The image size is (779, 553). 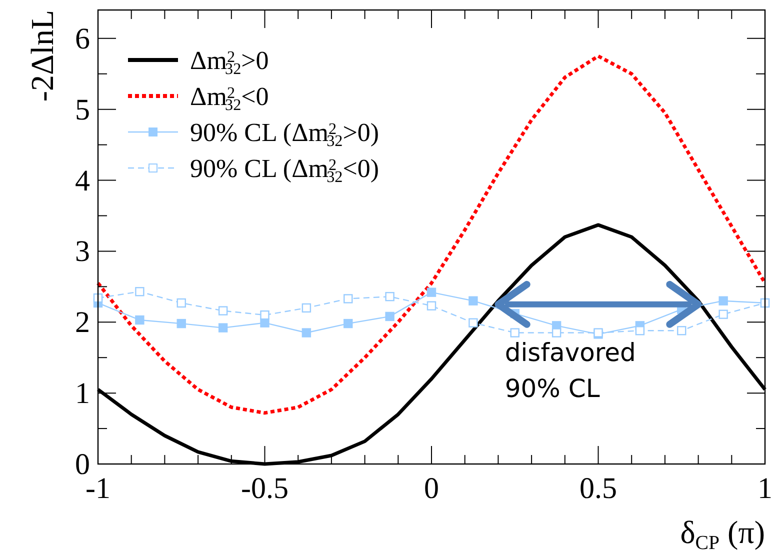 What do you see at coordinates (82, 393) in the screenshot?
I see `y-tick-label: 1` at bounding box center [82, 393].